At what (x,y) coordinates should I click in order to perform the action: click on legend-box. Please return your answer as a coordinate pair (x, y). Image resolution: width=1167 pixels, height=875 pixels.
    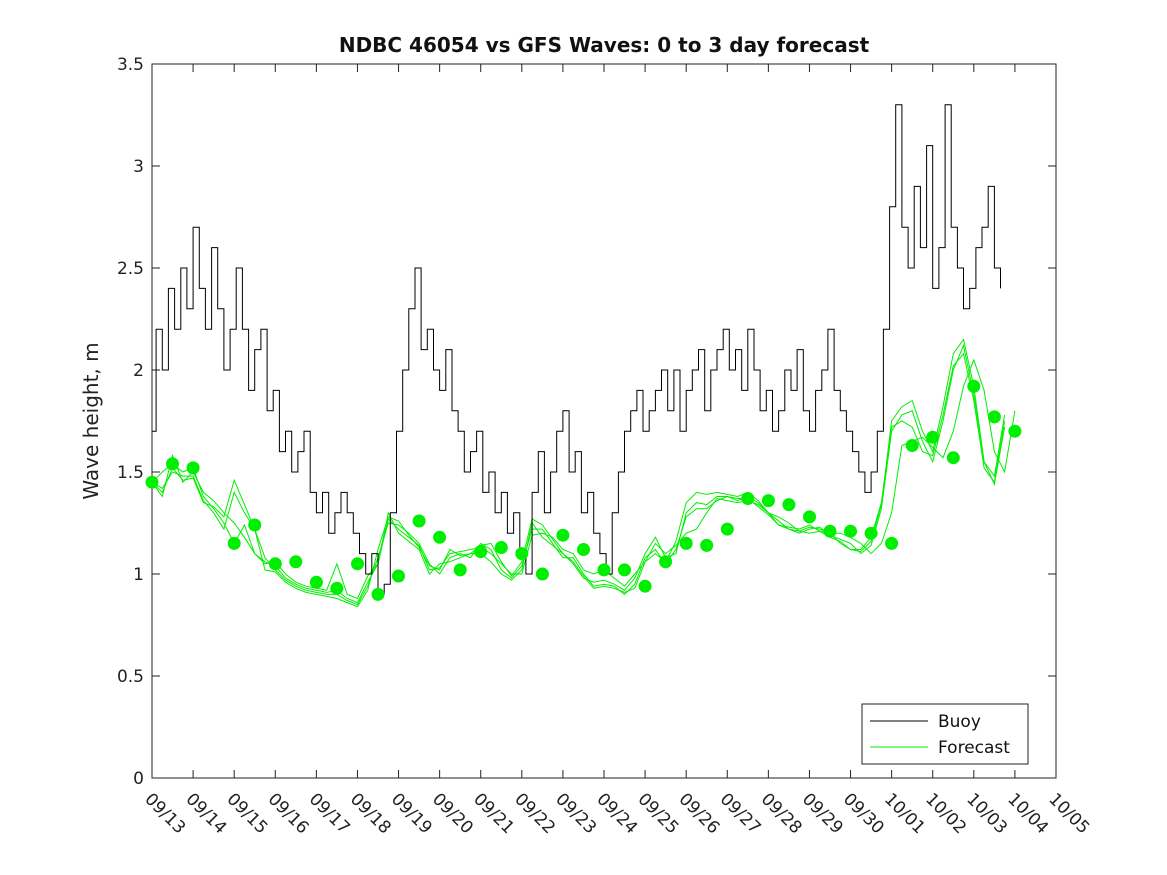
    Looking at the image, I should click on (945, 734).